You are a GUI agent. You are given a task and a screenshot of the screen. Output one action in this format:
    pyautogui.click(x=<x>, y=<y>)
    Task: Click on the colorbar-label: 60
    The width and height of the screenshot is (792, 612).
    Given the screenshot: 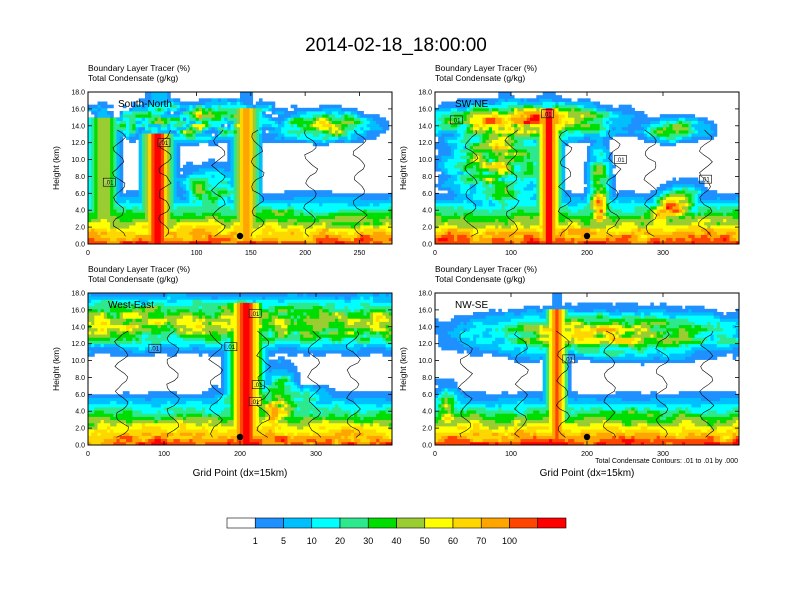 What is the action you would take?
    pyautogui.click(x=453, y=541)
    